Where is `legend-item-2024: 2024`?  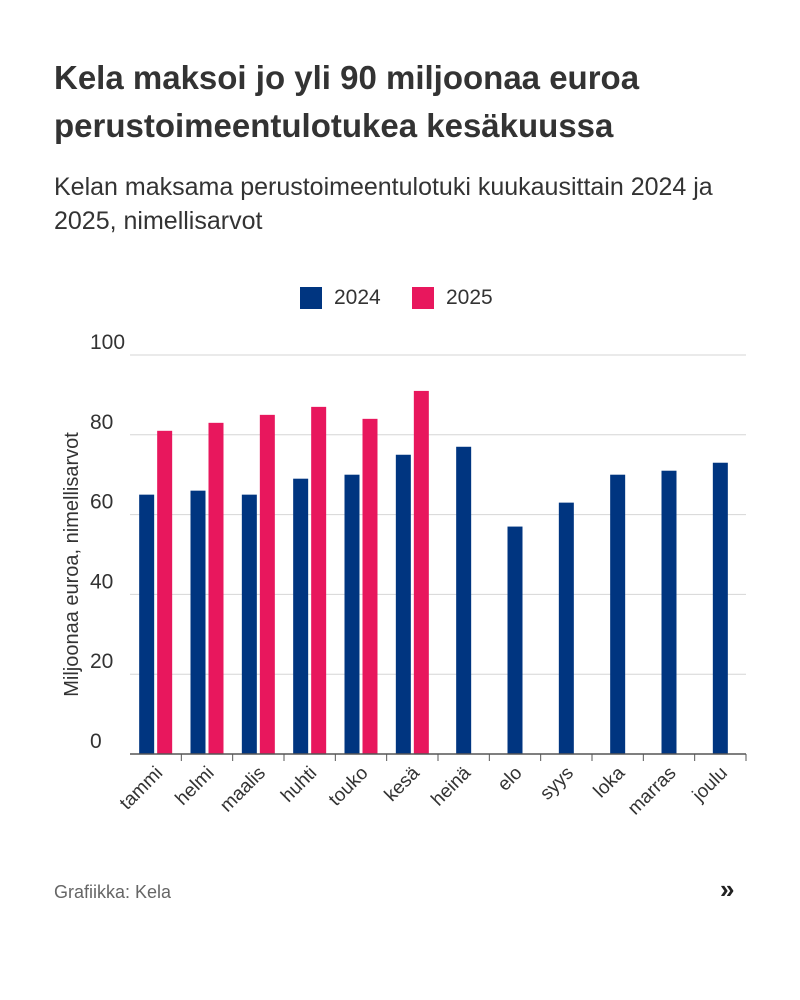 legend-item-2024: 2024 is located at coordinates (340, 298).